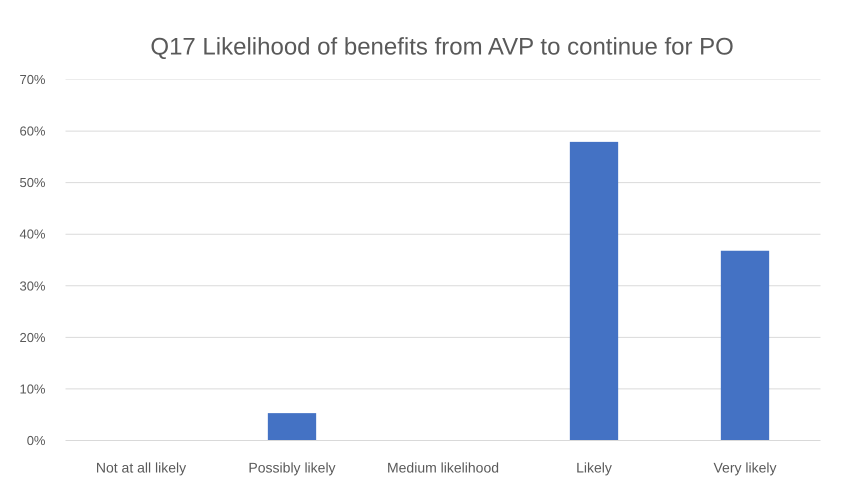 This screenshot has width=842, height=488. I want to click on x-tick-label: Not at all likely, so click(141, 468).